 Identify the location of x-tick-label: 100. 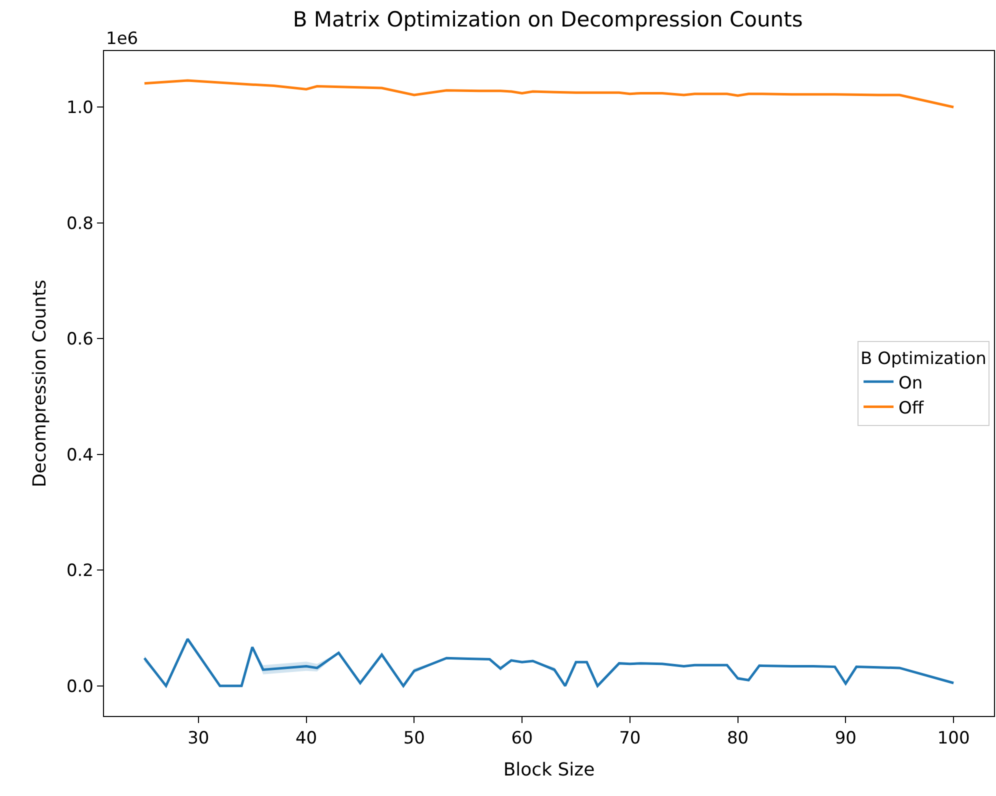
(953, 738).